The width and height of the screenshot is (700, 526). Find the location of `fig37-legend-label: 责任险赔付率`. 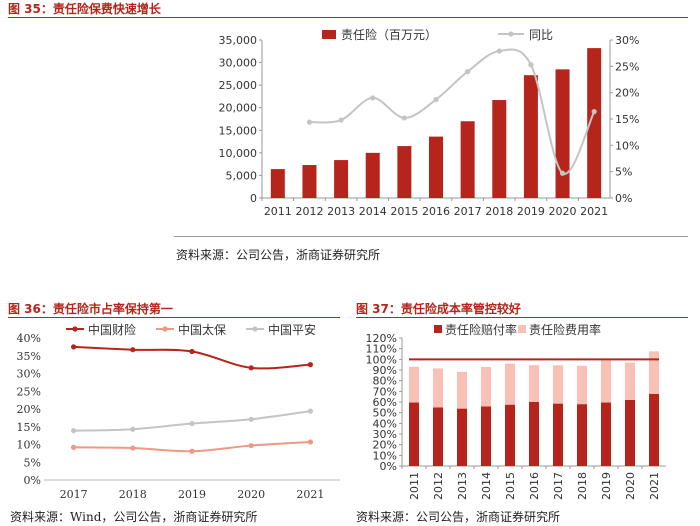

fig37-legend-label: 责任险赔付率 is located at coordinates (481, 329).